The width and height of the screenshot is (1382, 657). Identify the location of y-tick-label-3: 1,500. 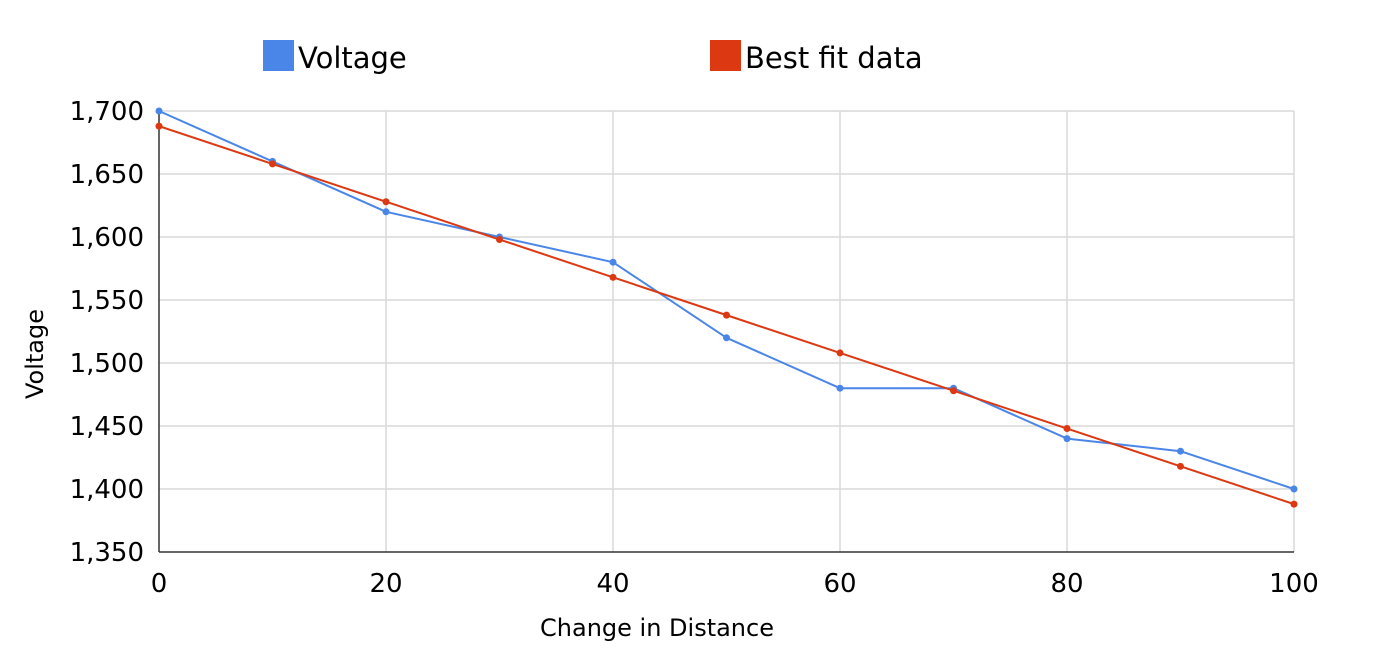
(107, 364).